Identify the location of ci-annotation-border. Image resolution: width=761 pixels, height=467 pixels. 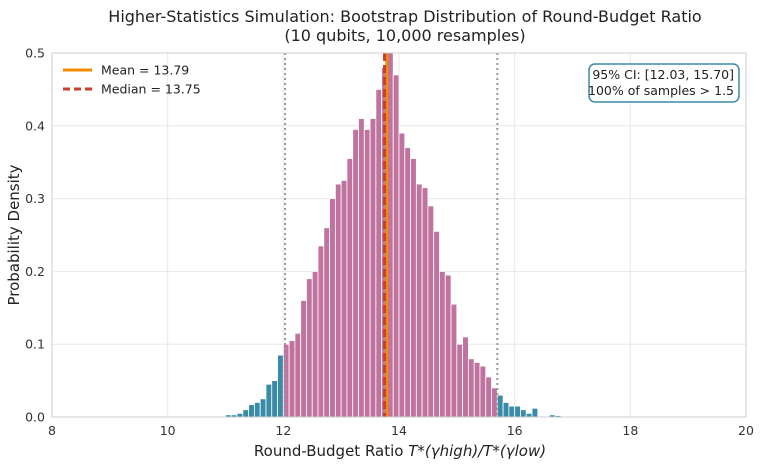
(664, 83).